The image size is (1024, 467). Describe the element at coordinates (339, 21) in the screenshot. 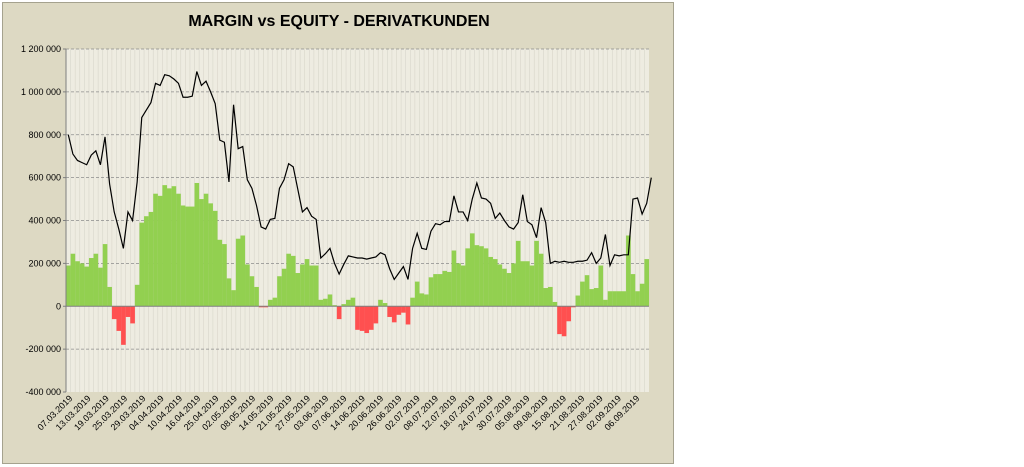

I see `chart-title: MARGIN vs EQUITY - DERIVATKUNDEN` at that location.